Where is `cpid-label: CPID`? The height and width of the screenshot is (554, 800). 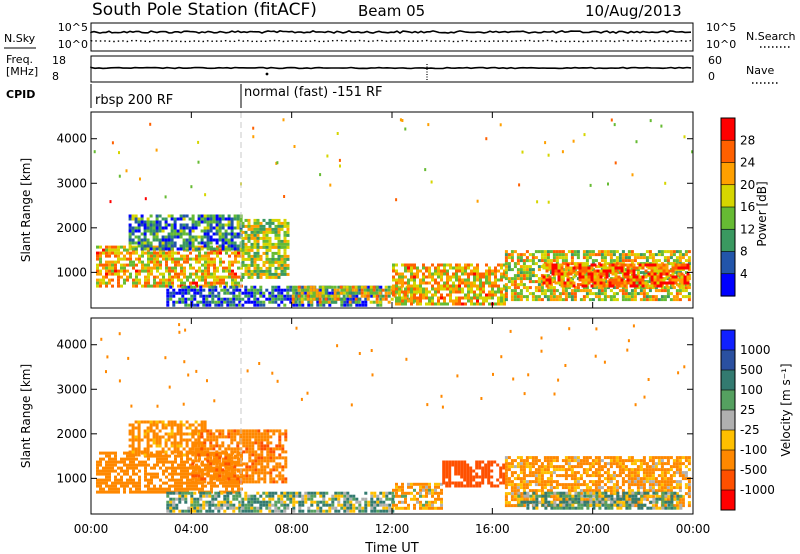
cpid-label: CPID is located at coordinates (20, 94).